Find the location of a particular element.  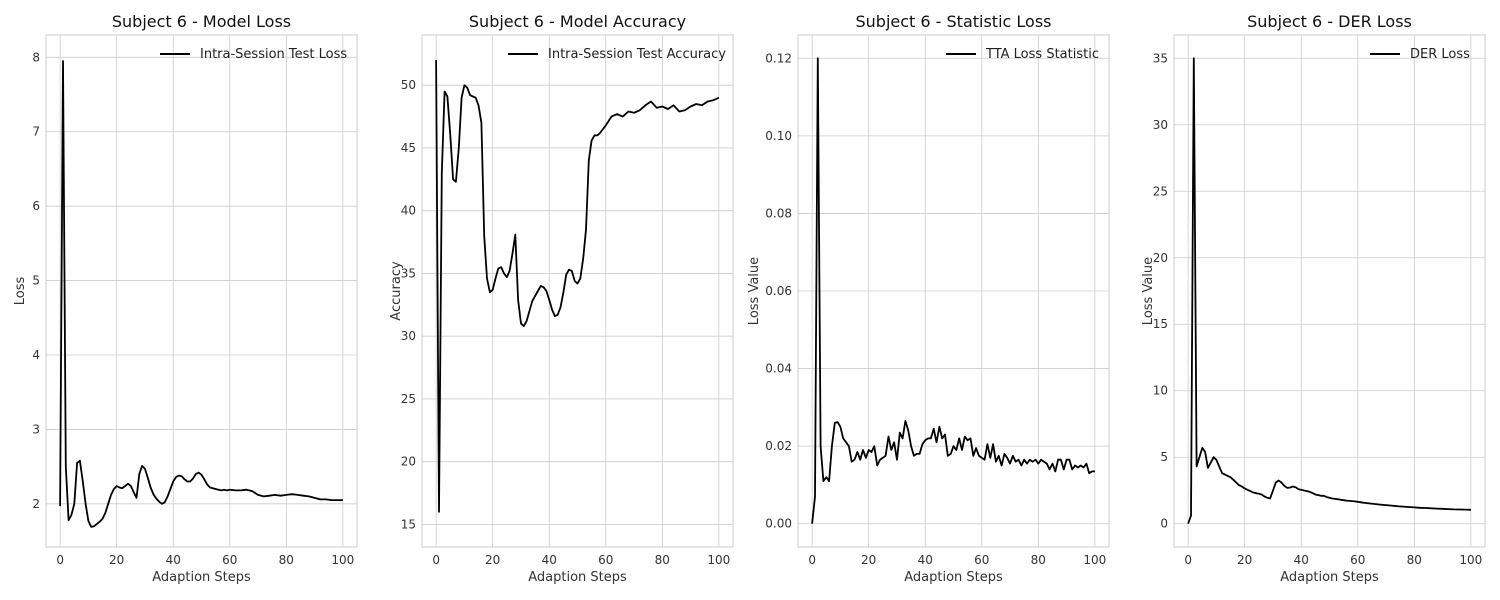

y-tick-label: 10 is located at coordinates (1160, 391).